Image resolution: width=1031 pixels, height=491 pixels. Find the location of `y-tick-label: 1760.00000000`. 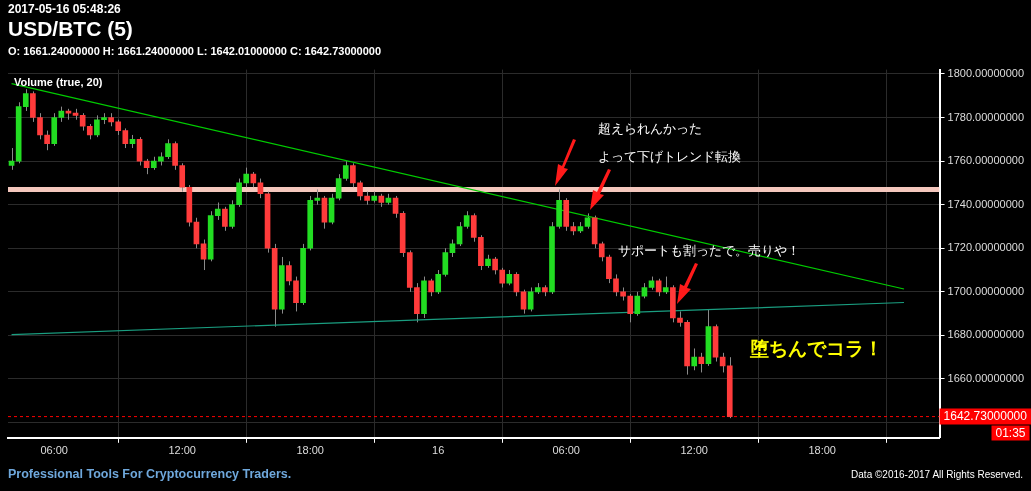

y-tick-label: 1760.00000000 is located at coordinates (985, 160).